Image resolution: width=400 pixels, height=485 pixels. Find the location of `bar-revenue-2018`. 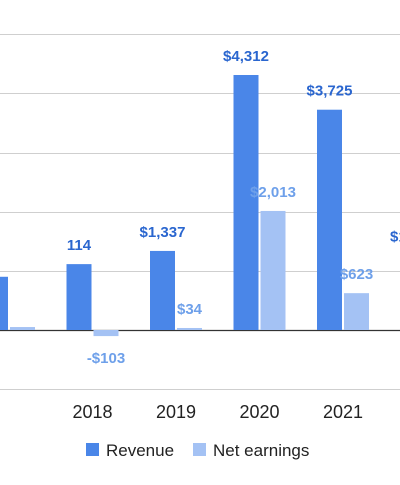

bar-revenue-2018 is located at coordinates (79, 297).